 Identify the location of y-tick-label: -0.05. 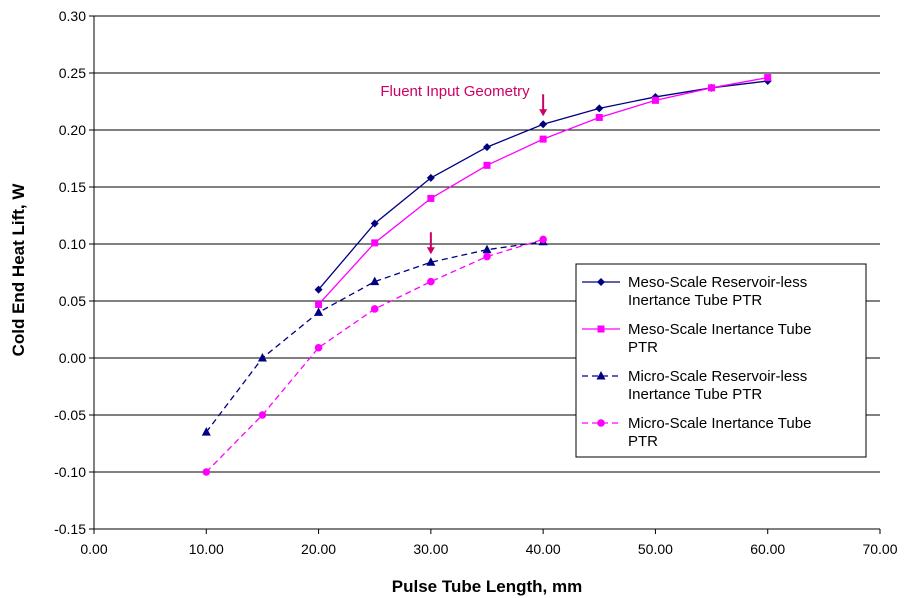
(70, 415).